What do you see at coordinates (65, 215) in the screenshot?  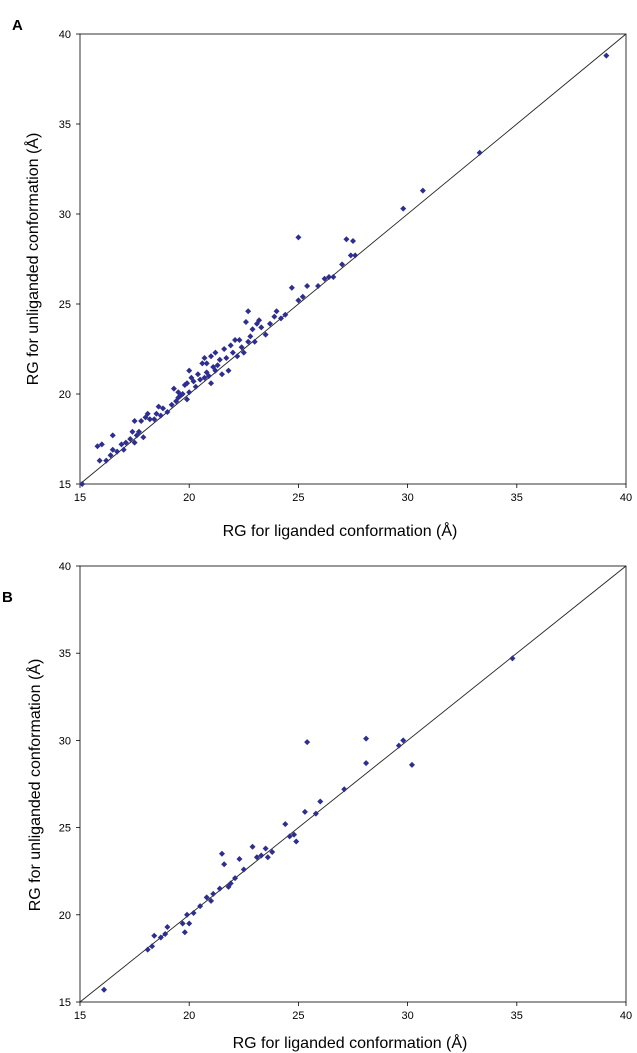 I see `panel-a-y-tick-label: 30` at bounding box center [65, 215].